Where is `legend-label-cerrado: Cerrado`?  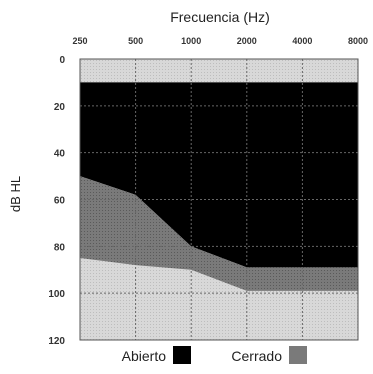
legend-label-cerrado: Cerrado is located at coordinates (256, 356).